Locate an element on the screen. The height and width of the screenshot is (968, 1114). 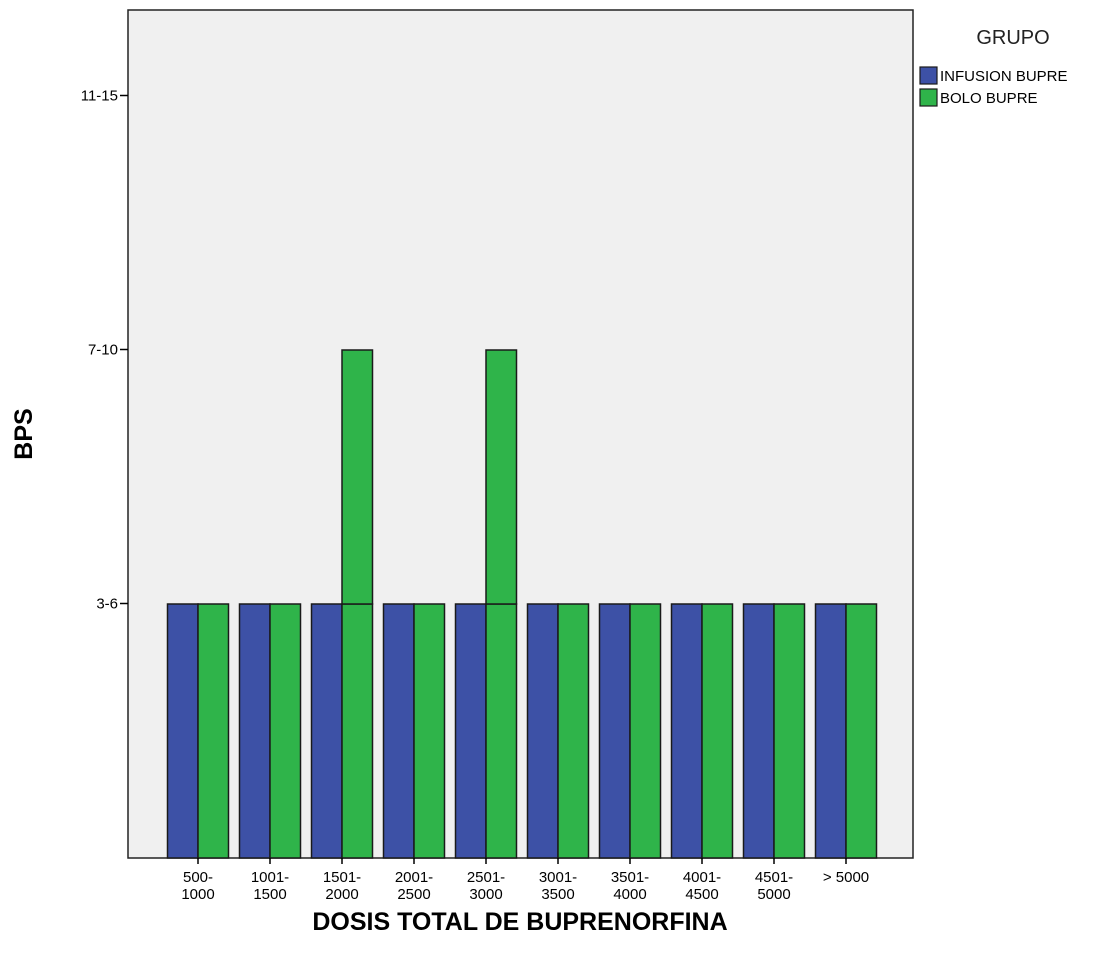
x-tick-label: 500-1000 is located at coordinates (197, 886).